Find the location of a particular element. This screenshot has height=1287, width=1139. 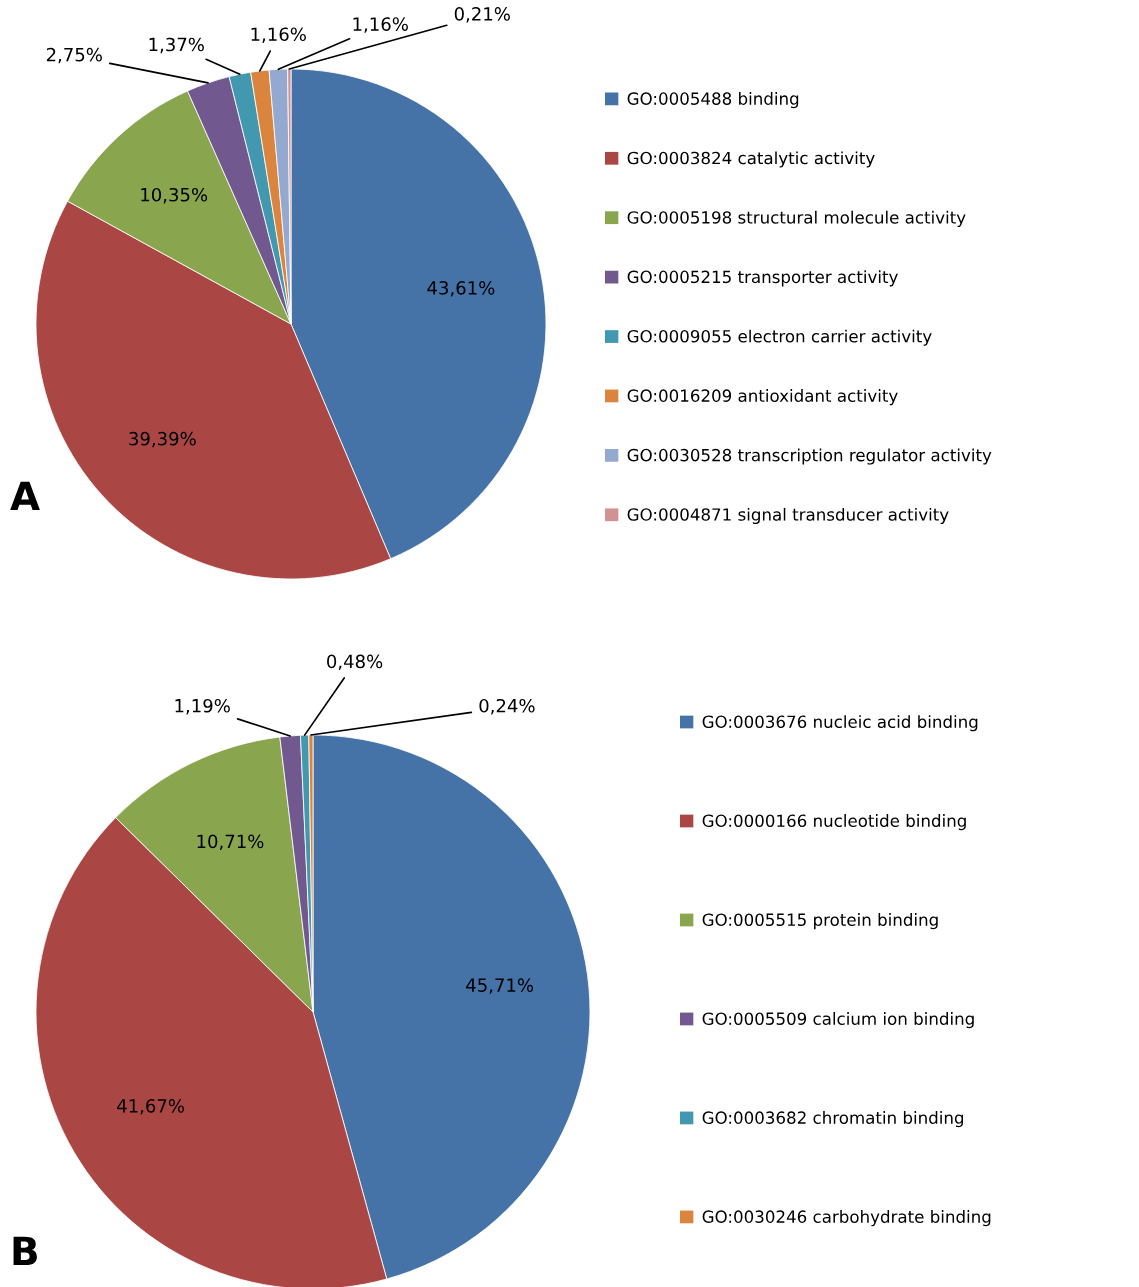

data-label: 41,67% is located at coordinates (151, 1107).